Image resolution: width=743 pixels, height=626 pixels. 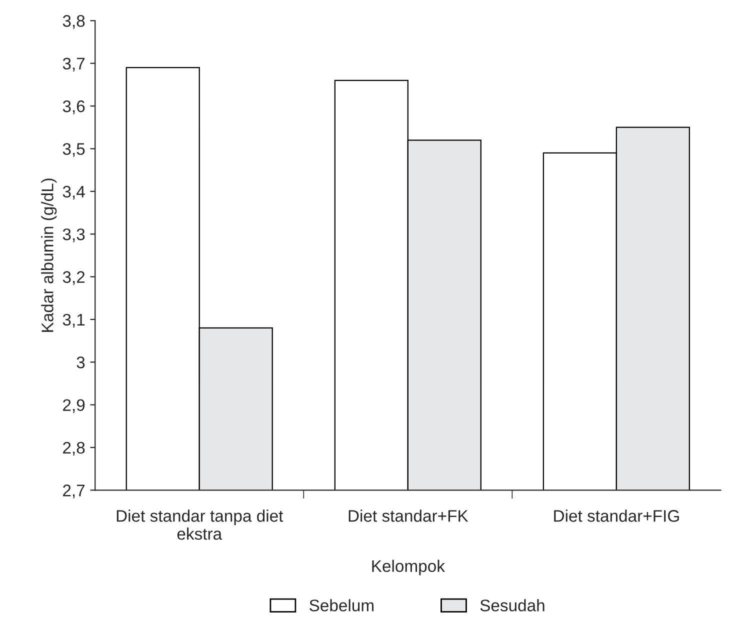 I want to click on y-tick-label: 3,3, so click(x=73, y=235).